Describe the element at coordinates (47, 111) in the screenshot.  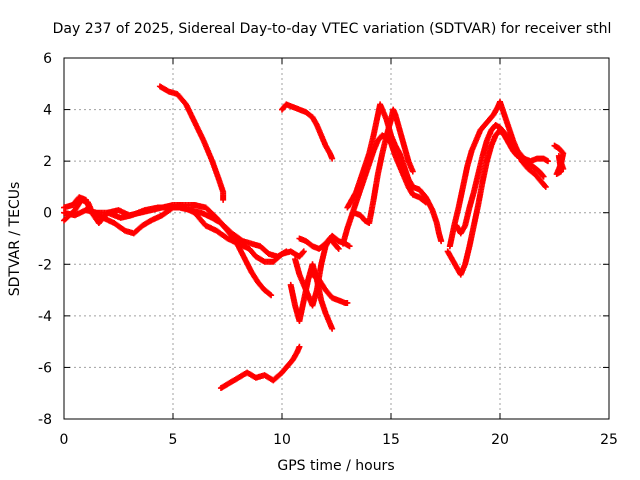
I see `y-tick-label: 4` at that location.